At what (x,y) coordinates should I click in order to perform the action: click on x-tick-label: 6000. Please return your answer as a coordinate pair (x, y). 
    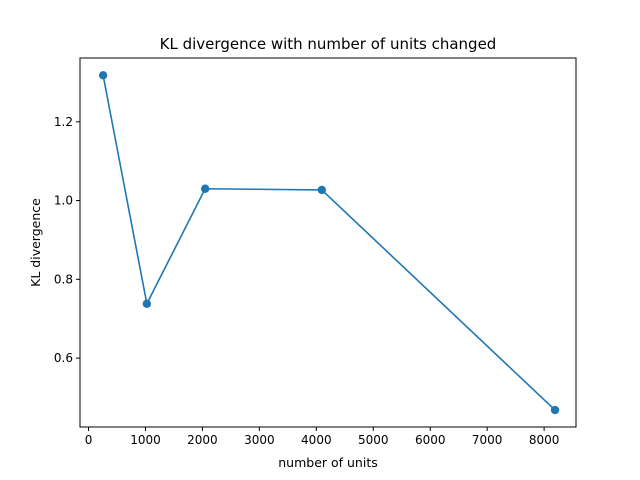
    Looking at the image, I should click on (430, 440).